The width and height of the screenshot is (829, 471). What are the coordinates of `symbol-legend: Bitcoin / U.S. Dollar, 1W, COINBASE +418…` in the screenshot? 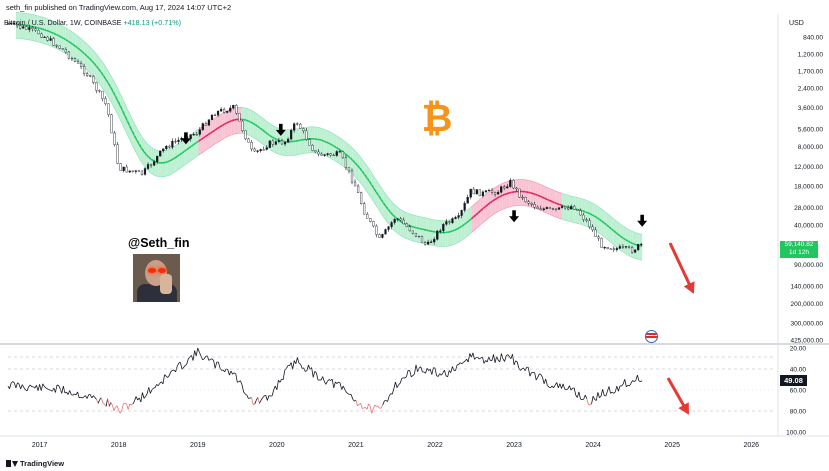 It's located at (92, 22).